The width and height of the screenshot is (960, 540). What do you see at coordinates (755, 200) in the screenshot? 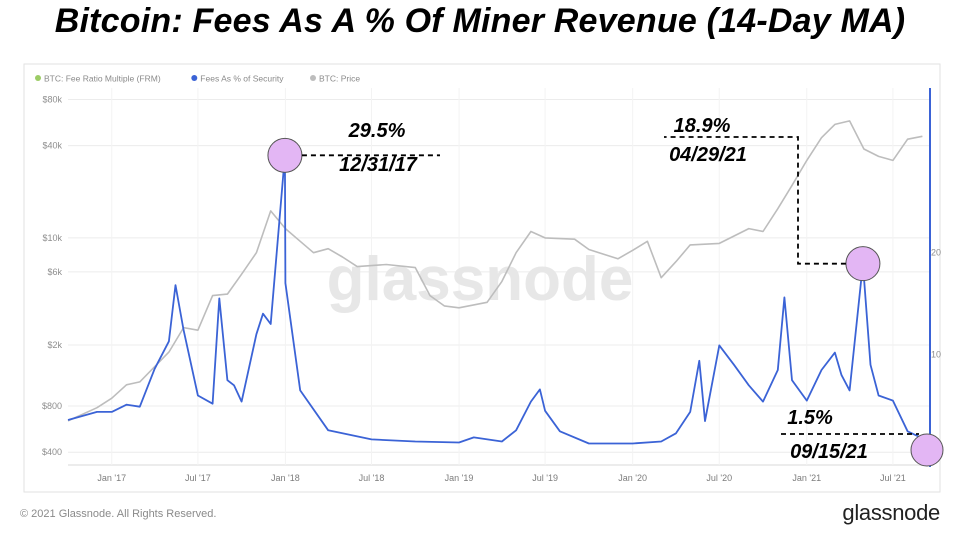
I see `annotation-leader` at bounding box center [755, 200].